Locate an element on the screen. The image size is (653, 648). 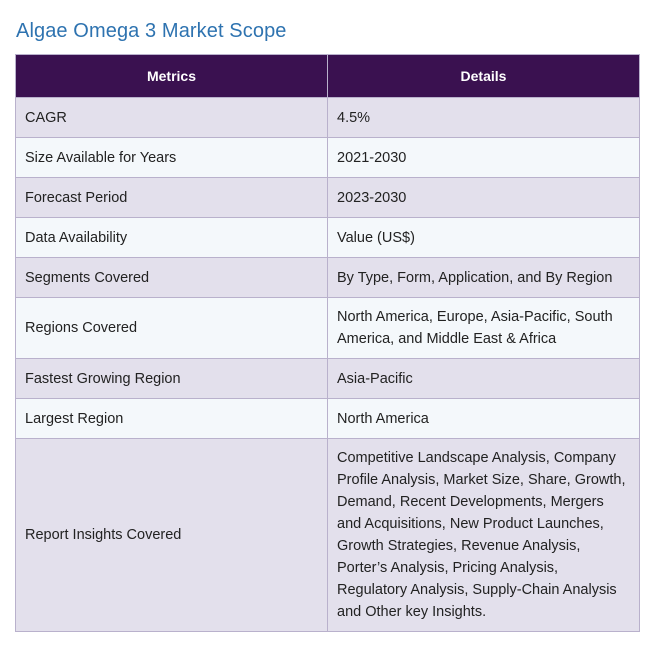
table-row: Forecast Period 2023-2030 is located at coordinates (327, 197).